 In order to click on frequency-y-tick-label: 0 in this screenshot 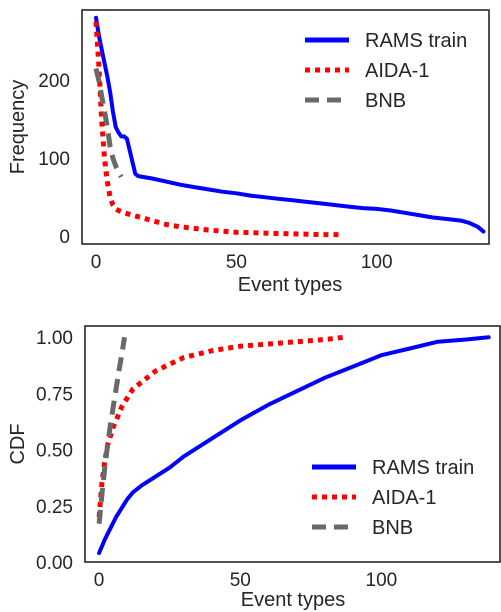, I will do `click(64, 237)`.